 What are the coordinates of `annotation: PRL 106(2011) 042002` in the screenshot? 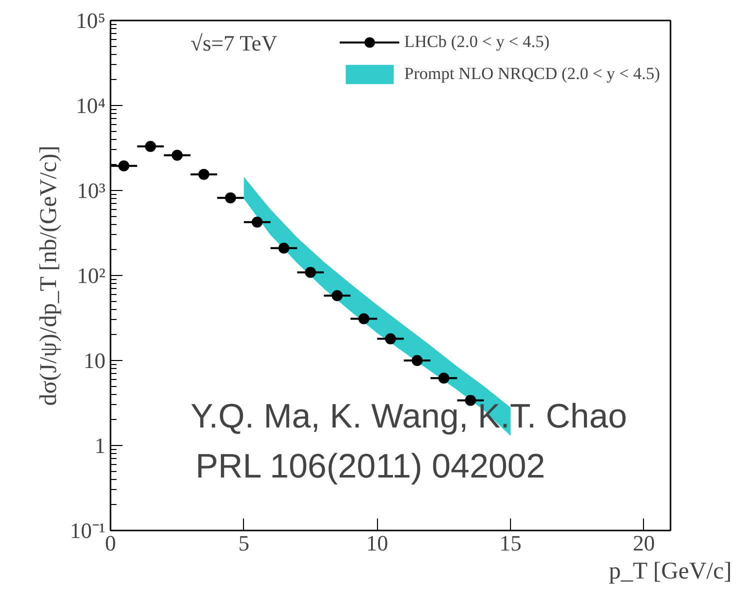 It's located at (371, 467).